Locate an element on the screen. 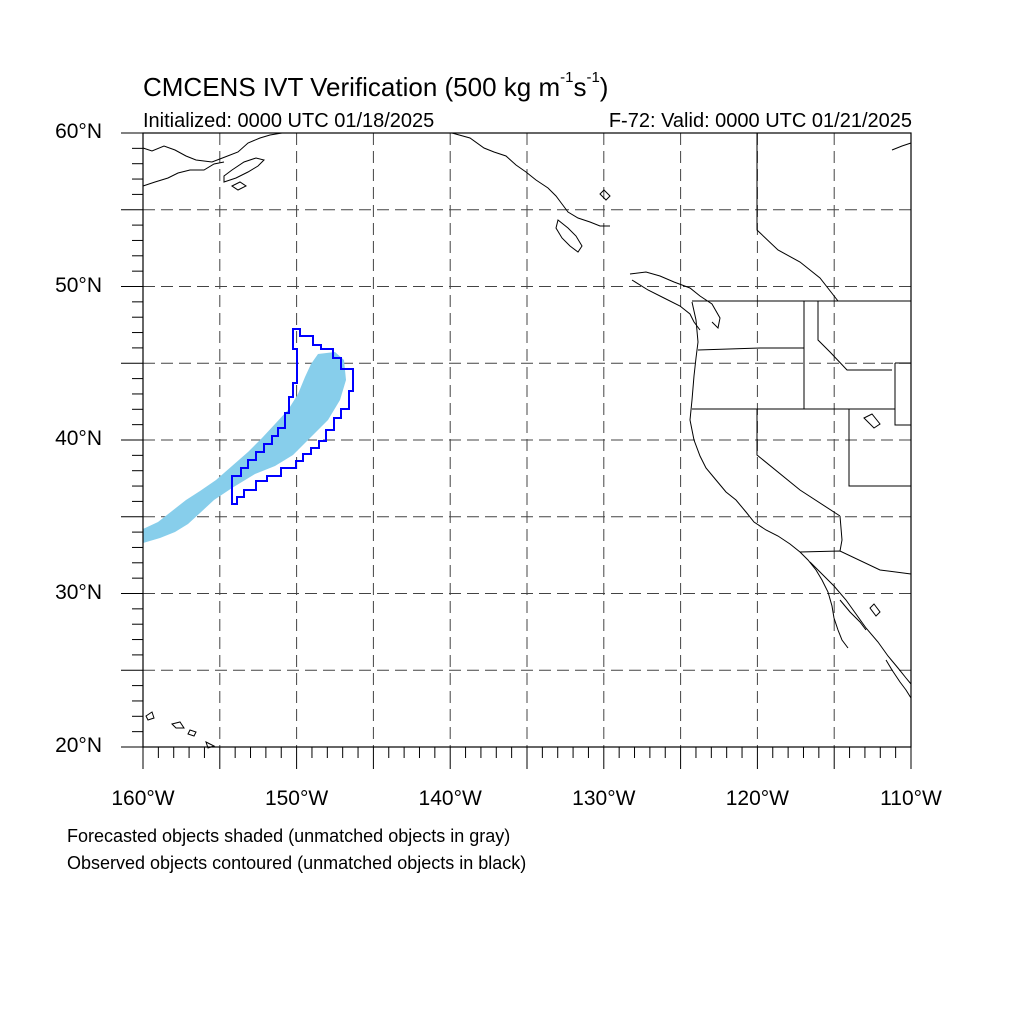 The width and height of the screenshot is (1024, 1024). y-tick-label: 20°N is located at coordinates (78, 745).